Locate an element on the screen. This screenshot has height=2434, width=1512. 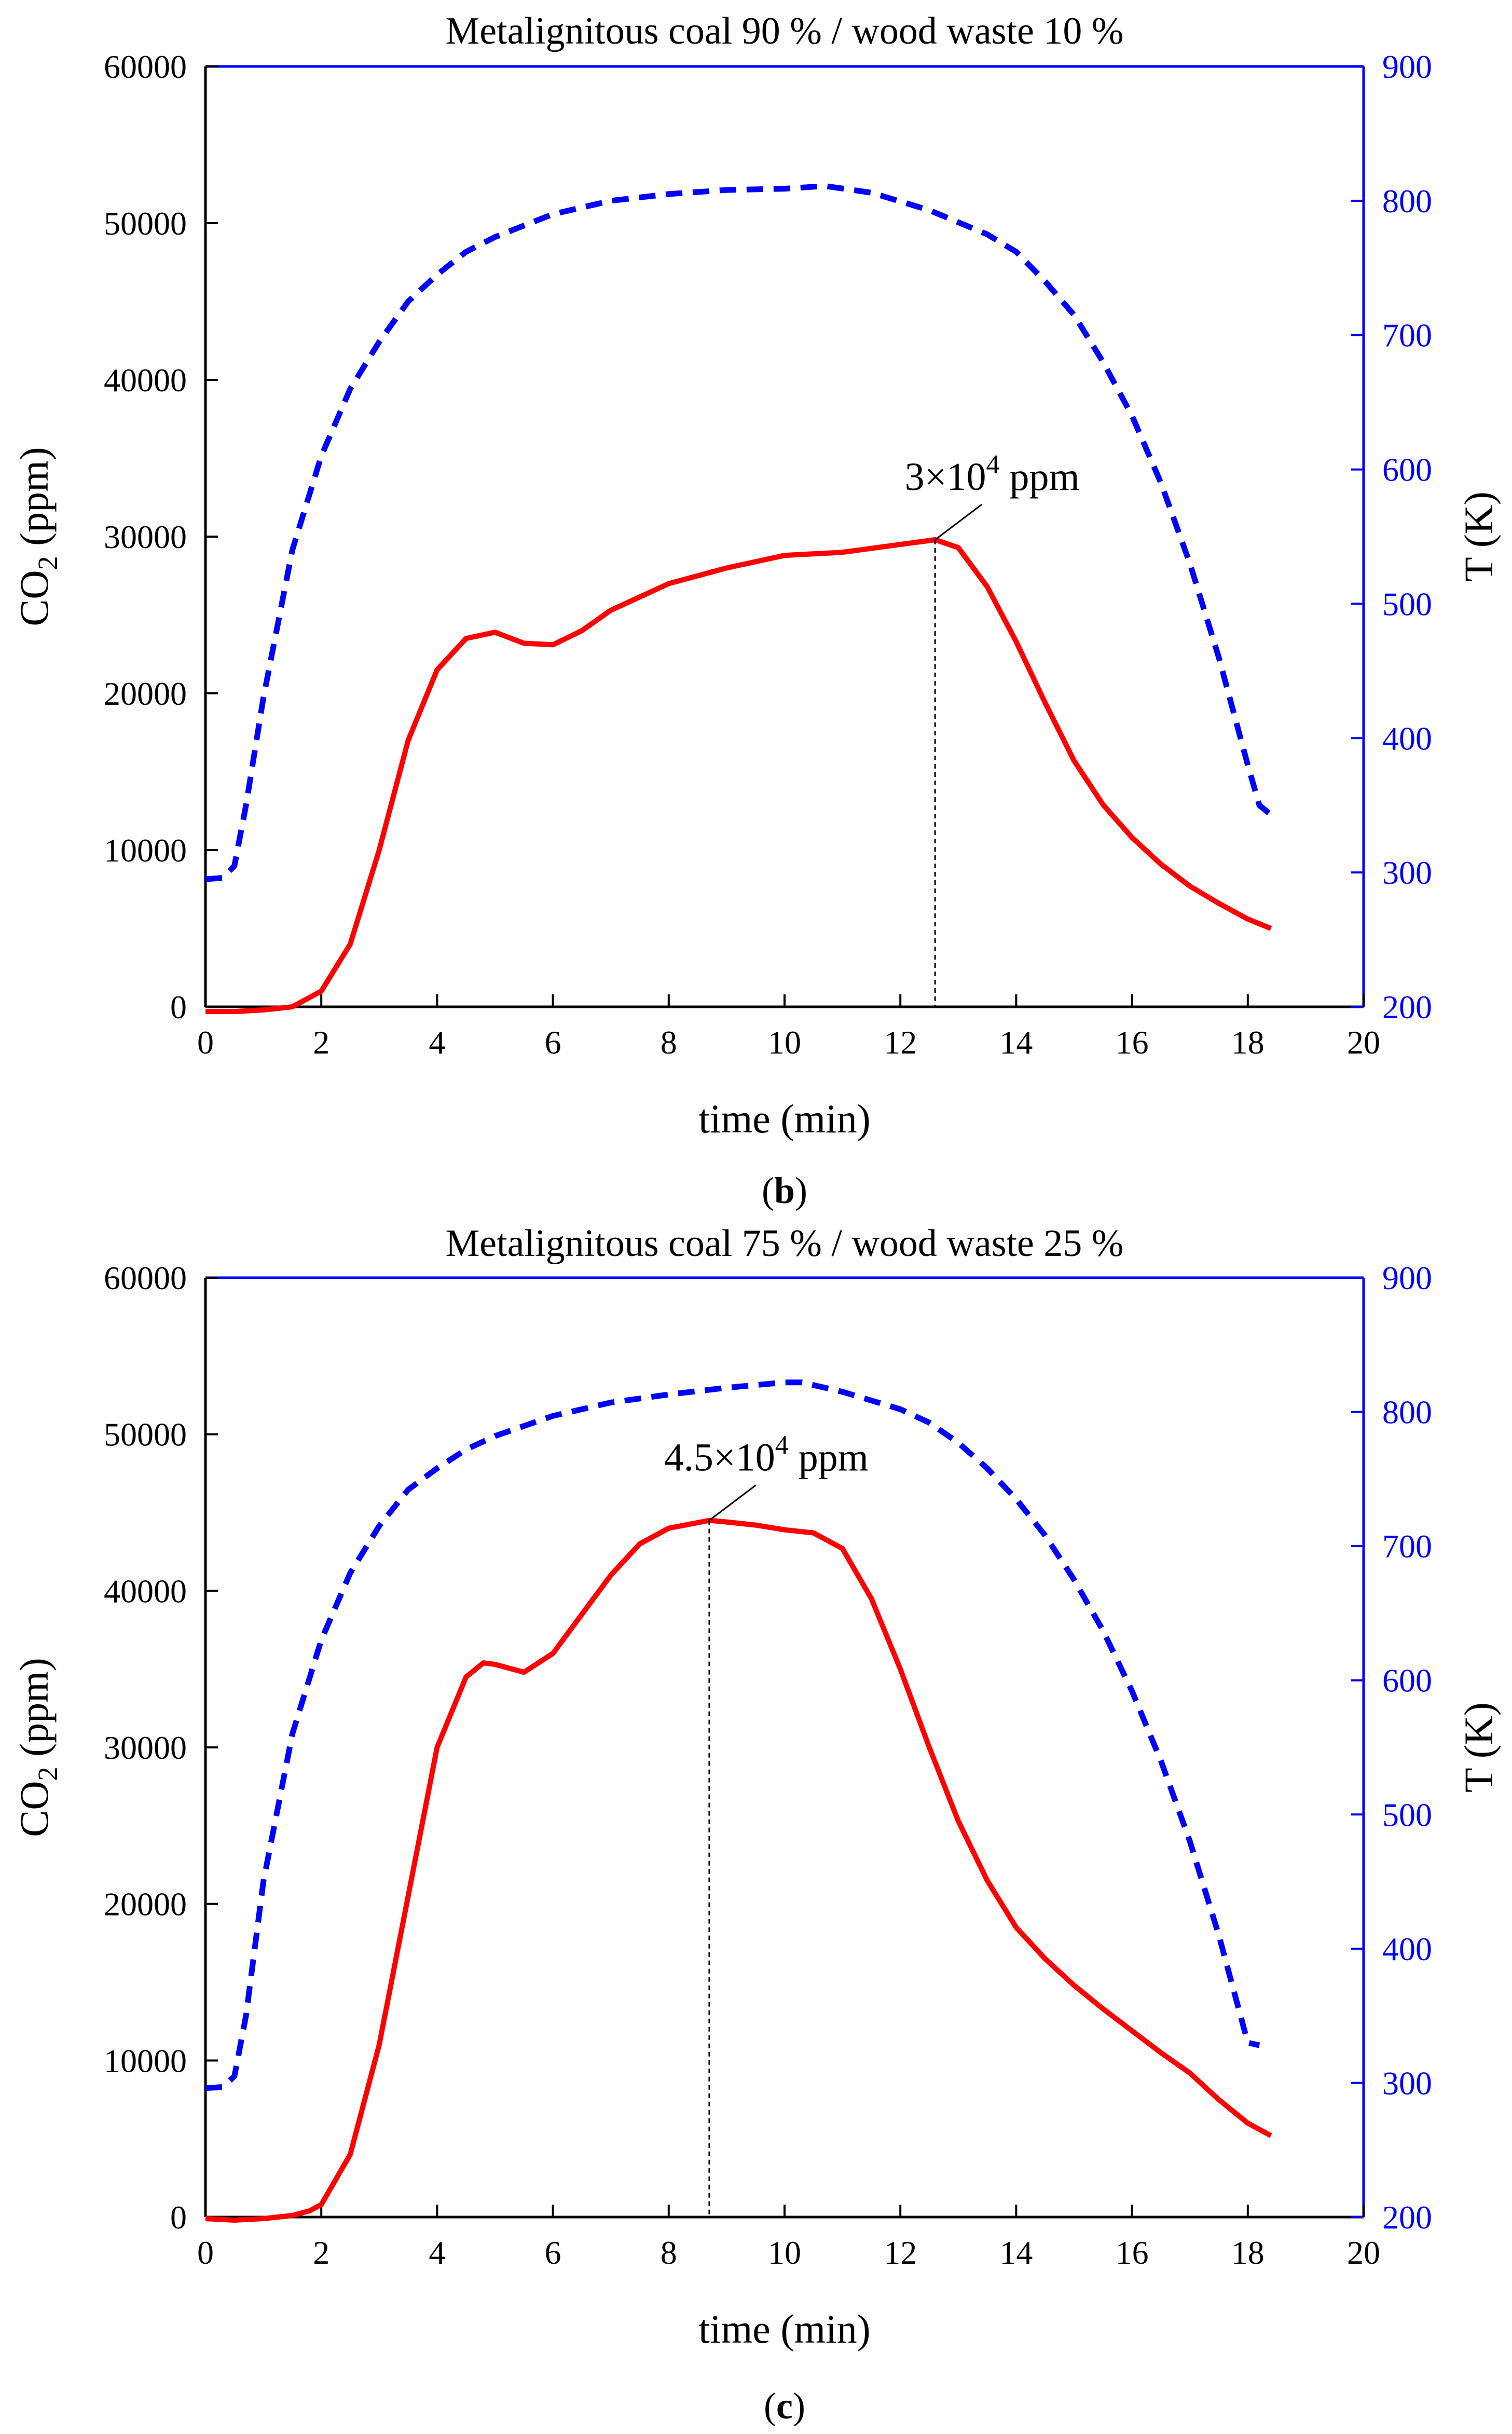
peak-annotation: 4.5×104 ppm is located at coordinates (767, 1455).